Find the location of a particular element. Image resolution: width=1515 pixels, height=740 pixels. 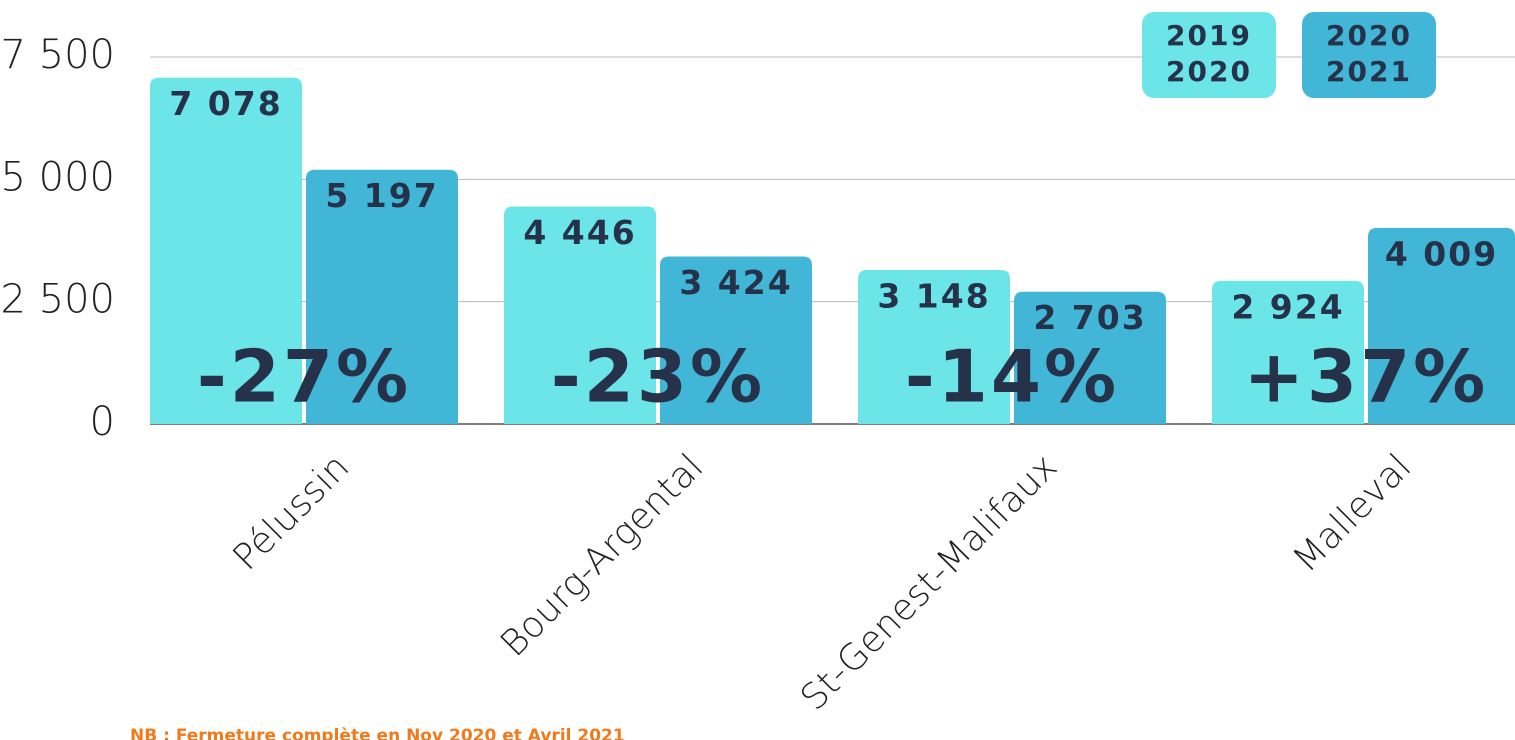

change-annotation: -14% is located at coordinates (1012, 377).